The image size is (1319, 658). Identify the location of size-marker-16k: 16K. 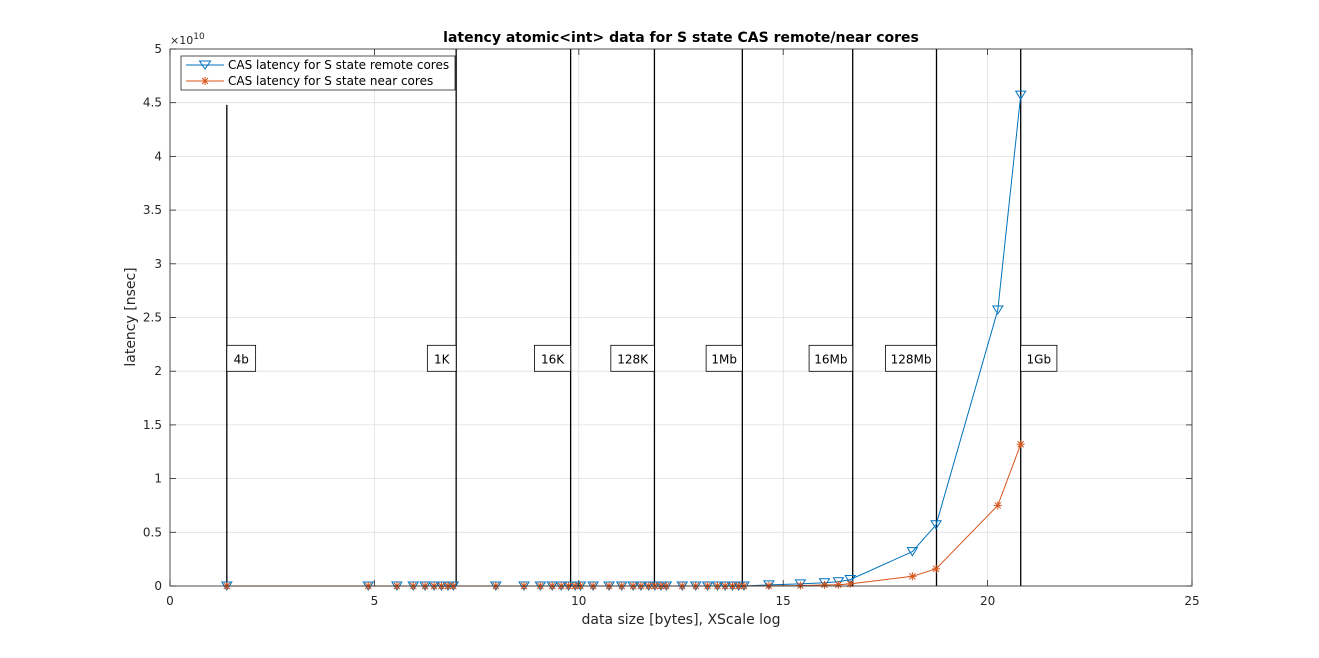
(553, 358).